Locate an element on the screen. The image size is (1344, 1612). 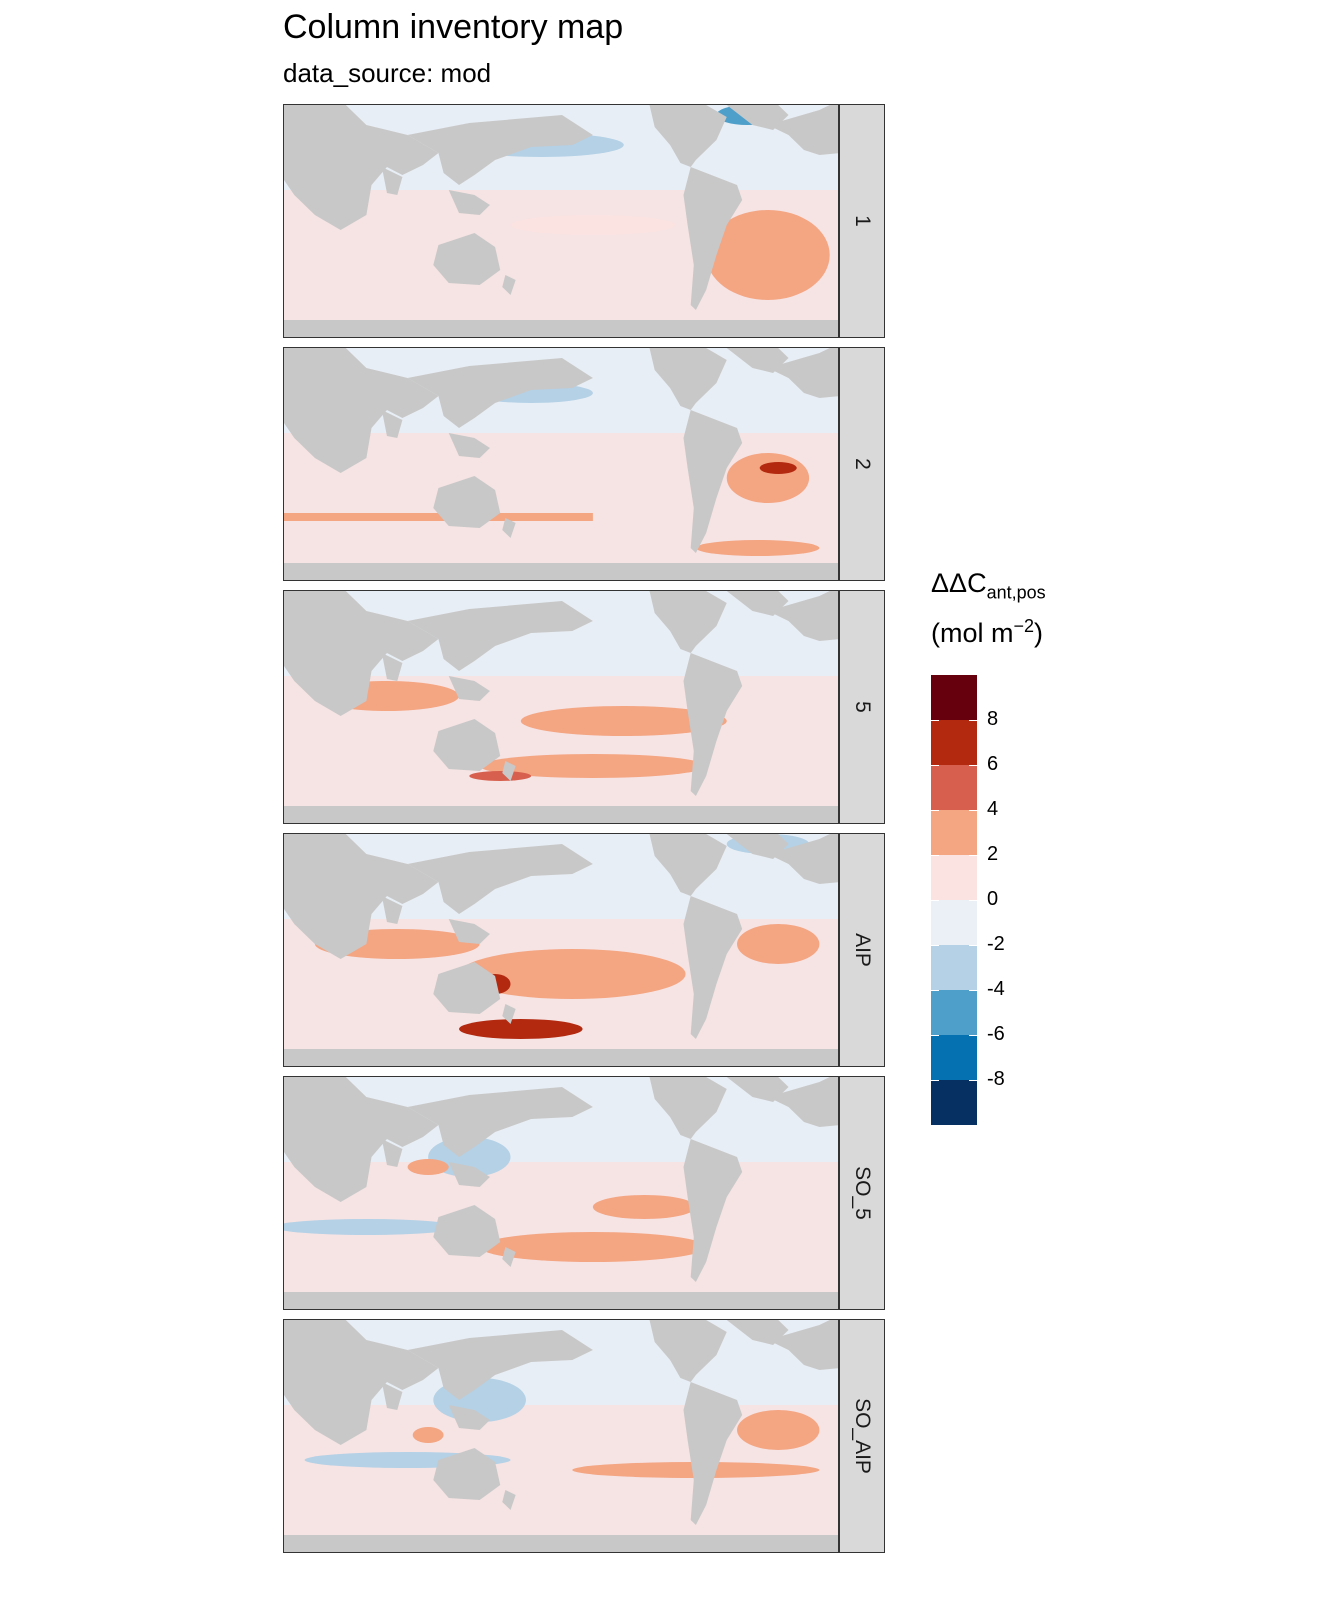
facet-strip: AIP is located at coordinates (862, 950).